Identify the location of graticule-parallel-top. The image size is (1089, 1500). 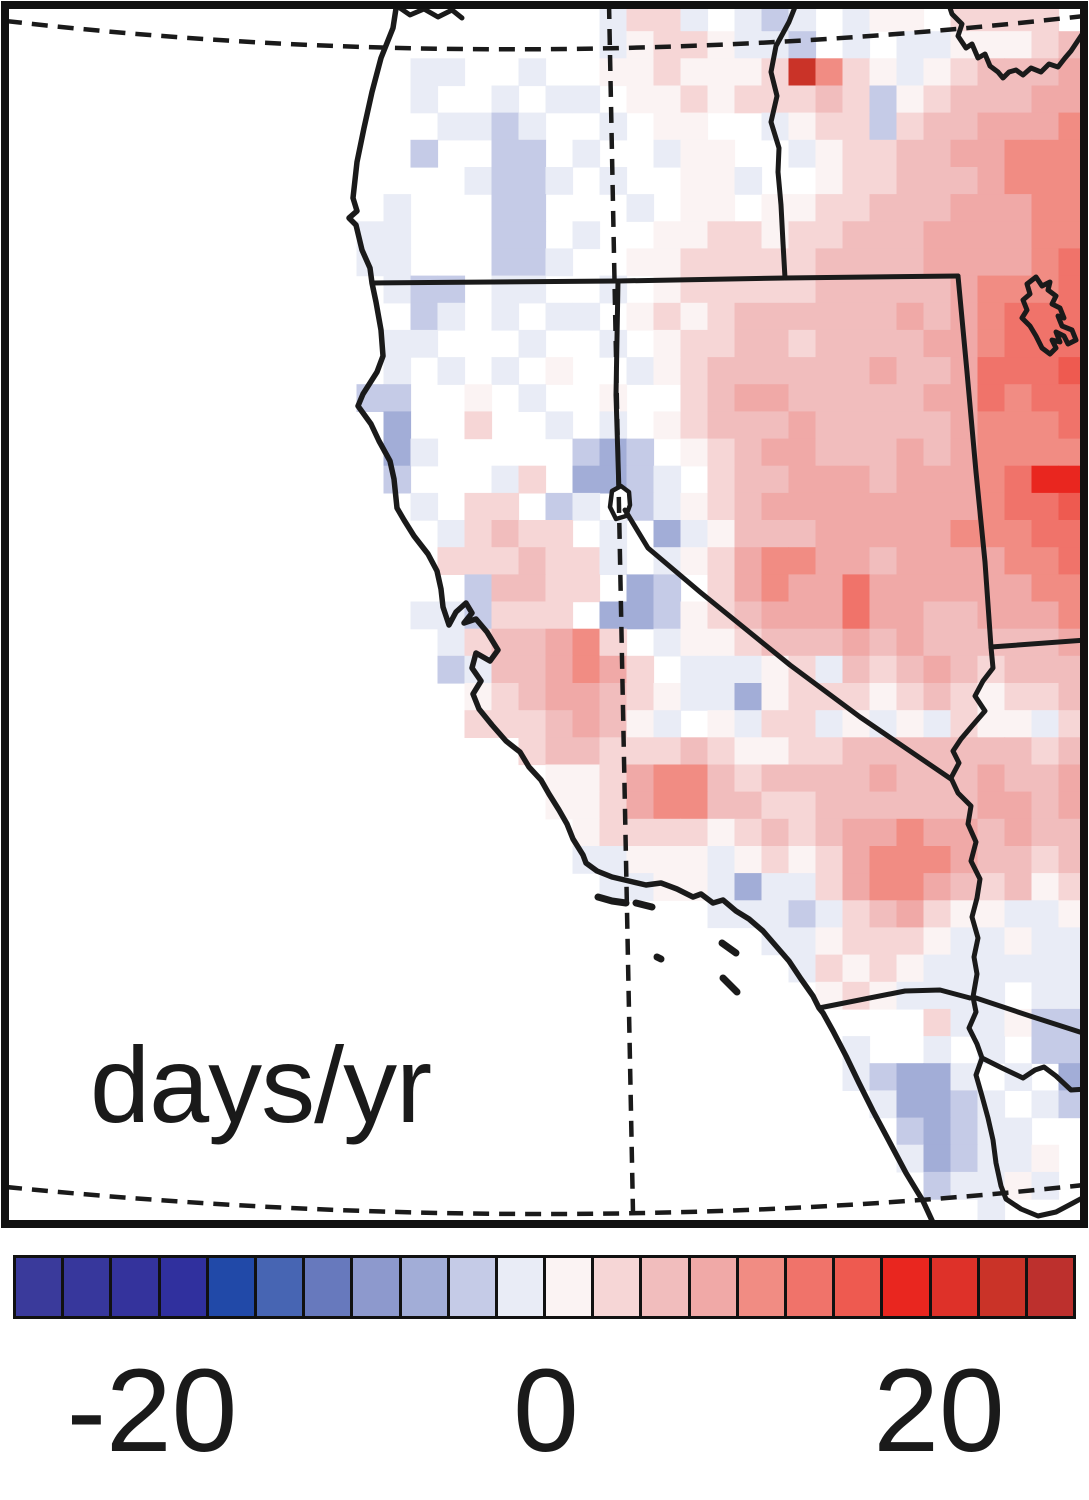
(544, 33).